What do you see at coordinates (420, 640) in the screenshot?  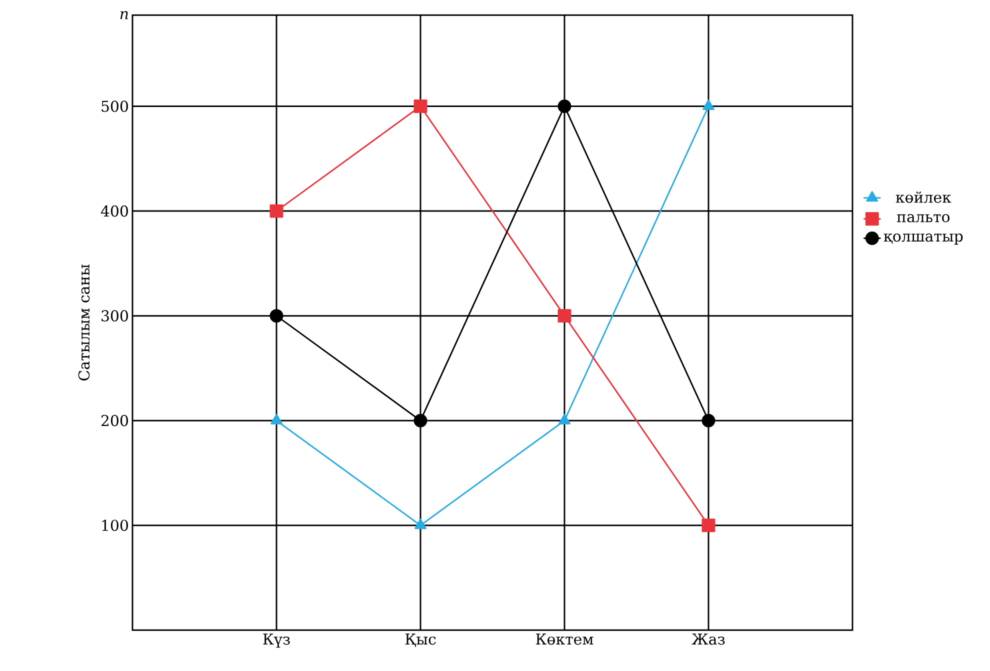 I see `x-tick-label: Қыс` at bounding box center [420, 640].